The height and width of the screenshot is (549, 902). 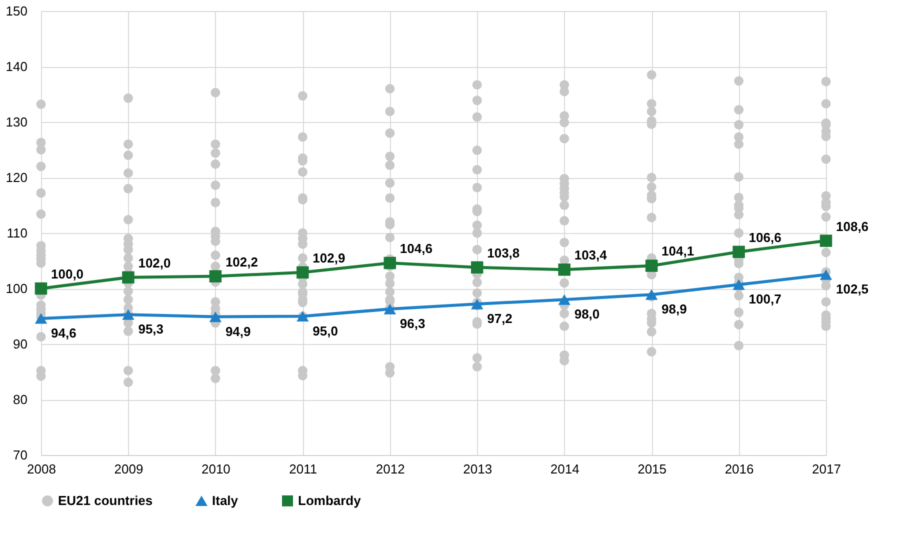 What do you see at coordinates (852, 289) in the screenshot?
I see `data-label: 102,5` at bounding box center [852, 289].